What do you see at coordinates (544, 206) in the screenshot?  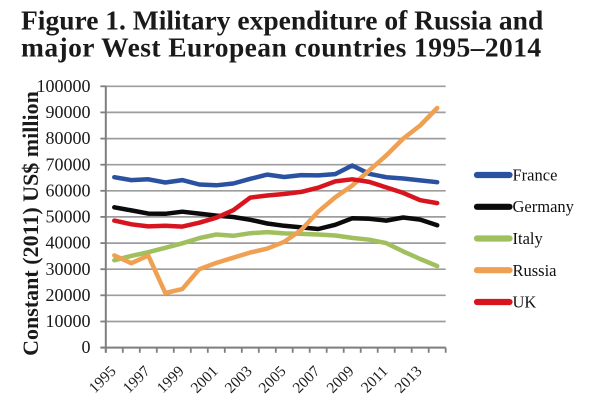 I see `svg-text: Germany` at bounding box center [544, 206].